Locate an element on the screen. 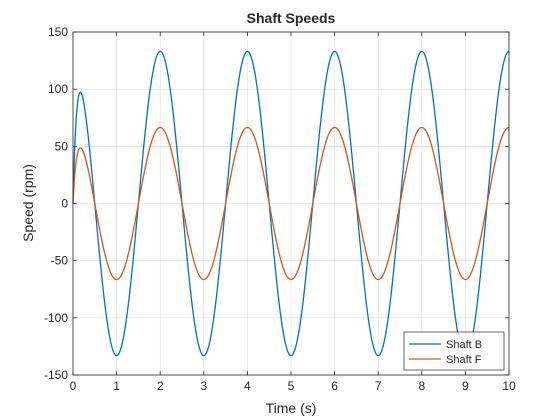 This screenshot has height=420, width=560. x-axis-label: Time (s) is located at coordinates (291, 408).